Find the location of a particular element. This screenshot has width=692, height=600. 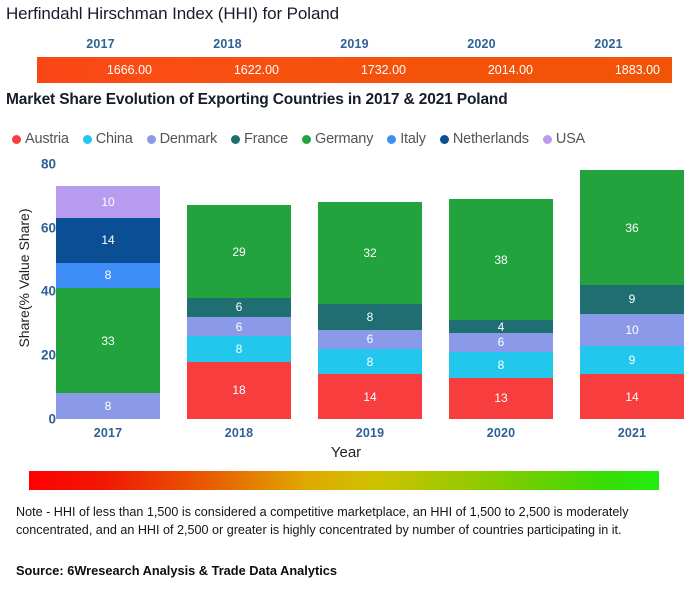

hhi-value-cell: 2014.00 is located at coordinates (510, 70).